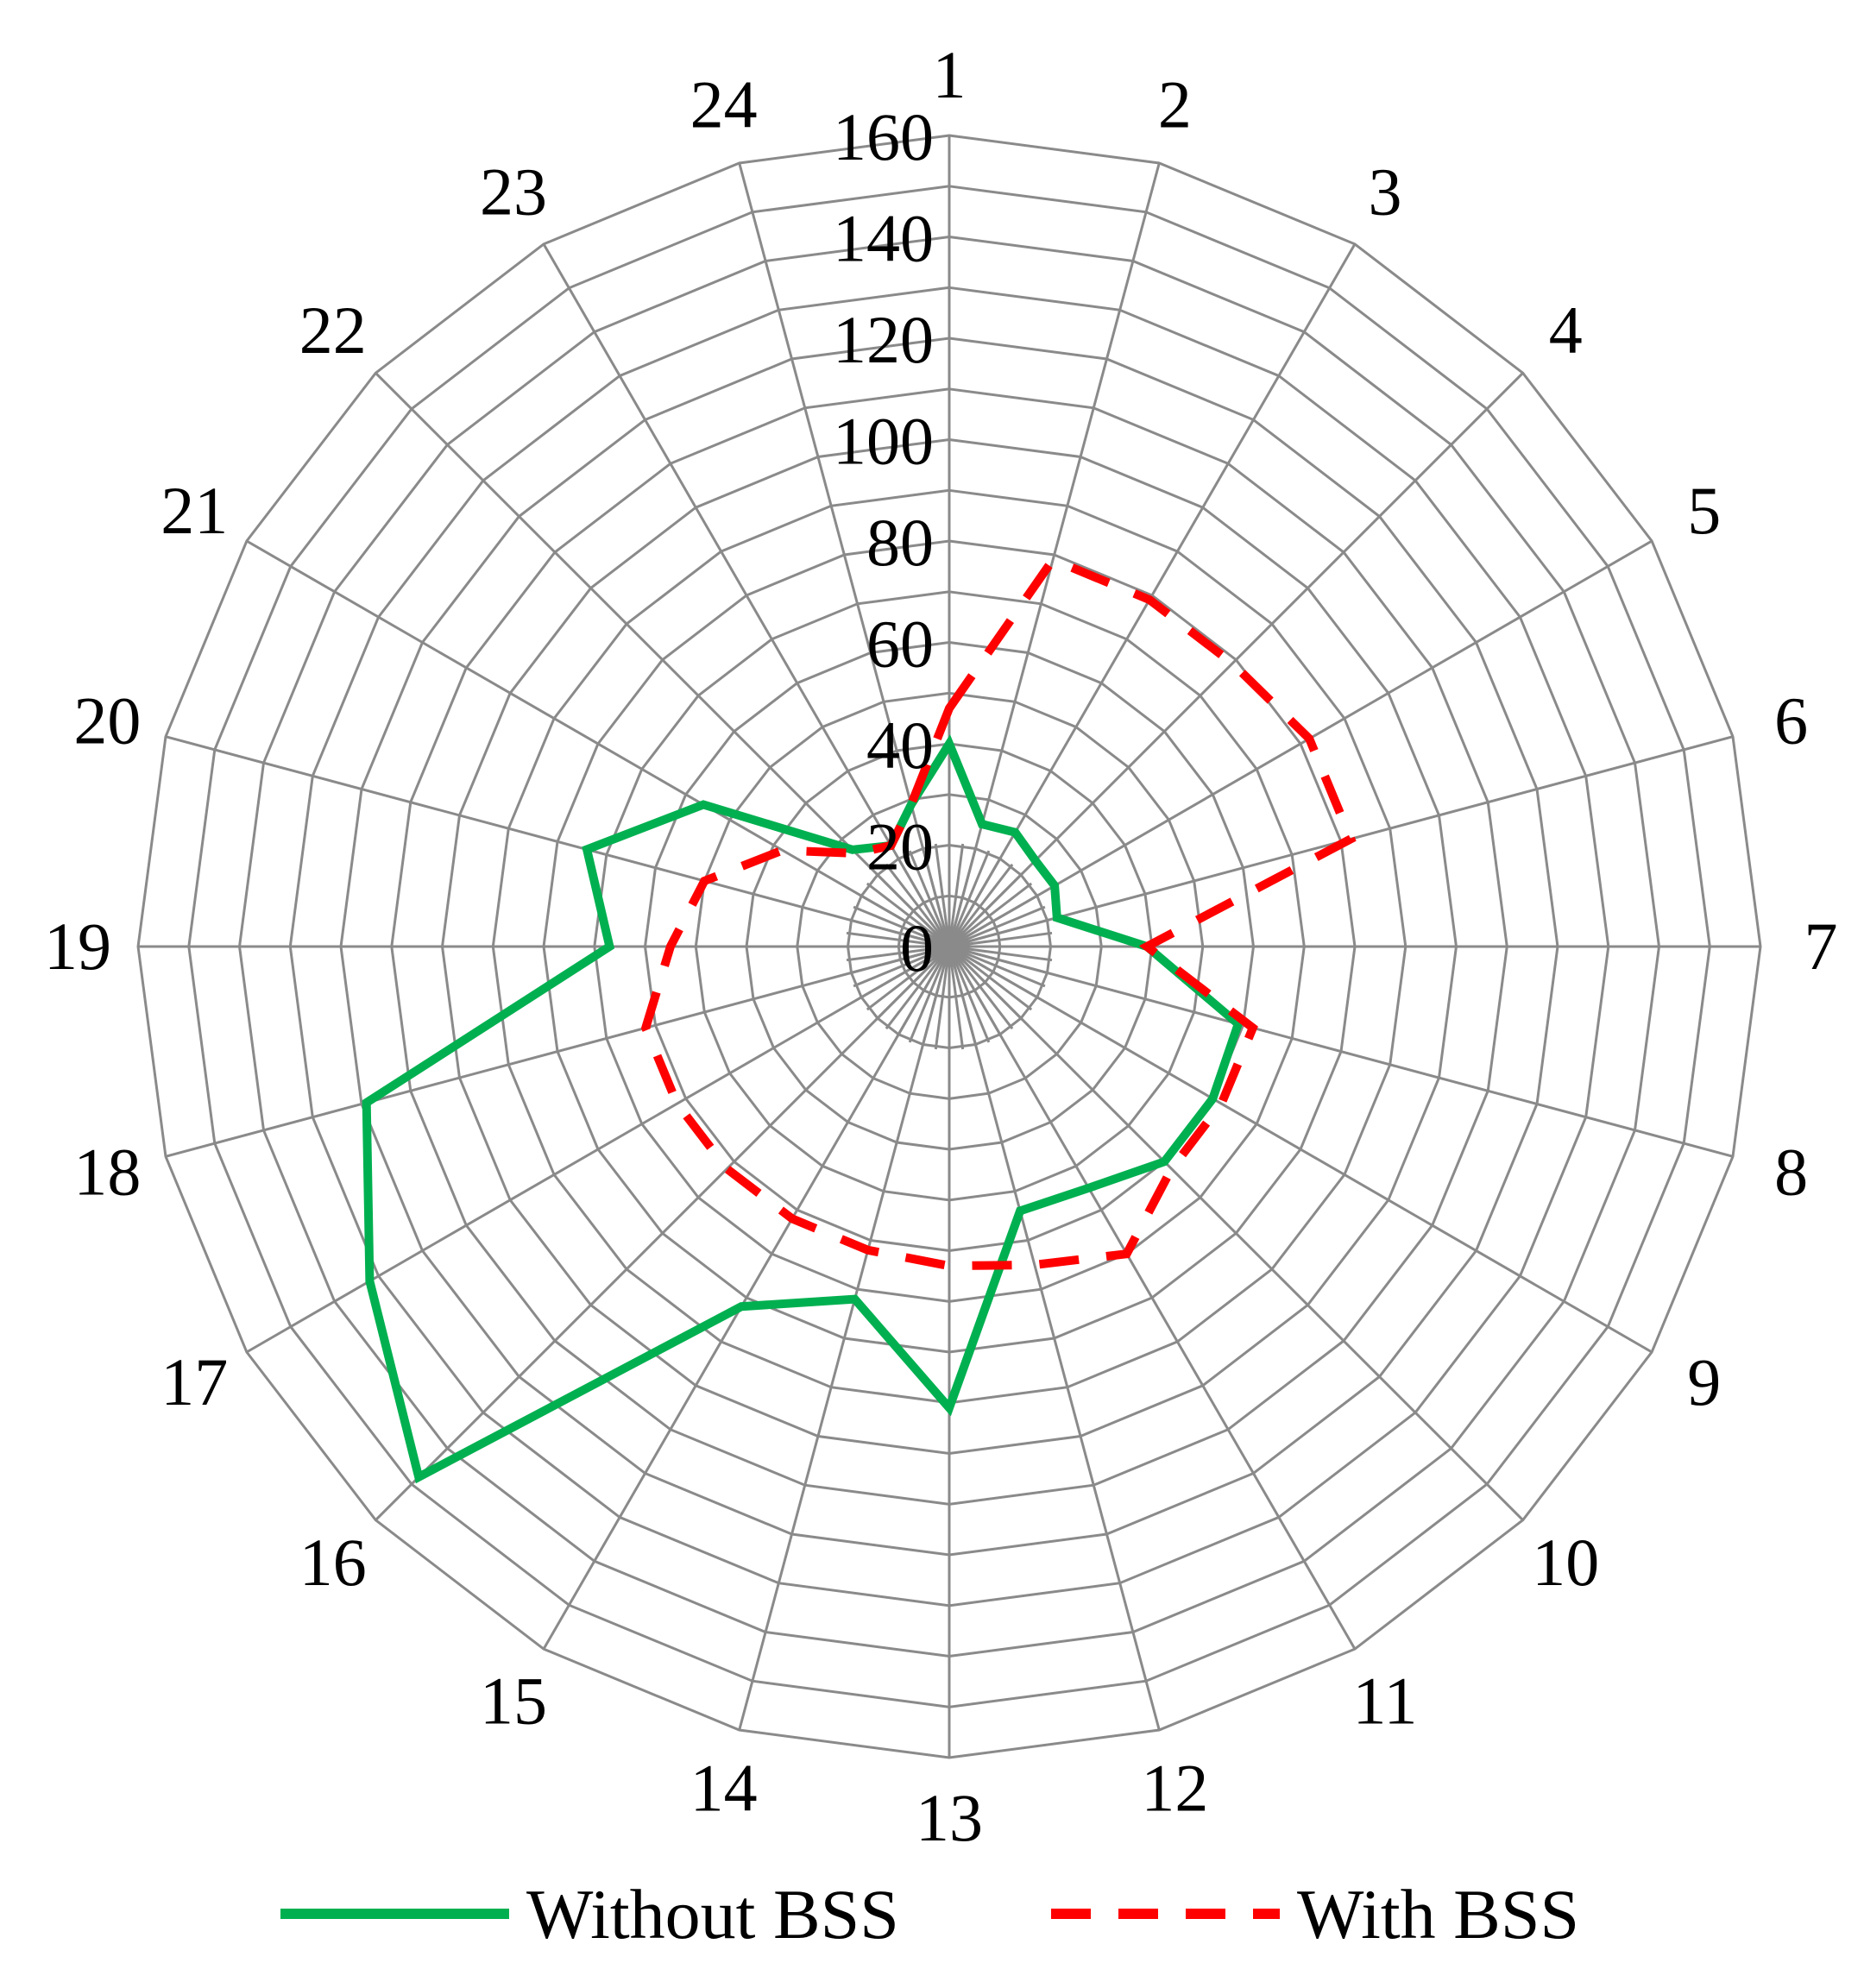  Describe the element at coordinates (900, 847) in the screenshot. I see `r-tick-label: 20` at that location.